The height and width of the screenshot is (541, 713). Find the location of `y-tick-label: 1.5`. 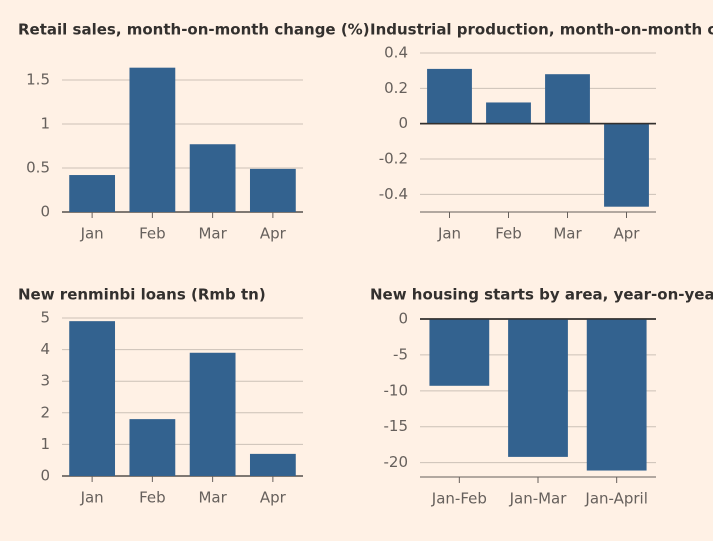

y-tick-label: 1.5 is located at coordinates (38, 80).